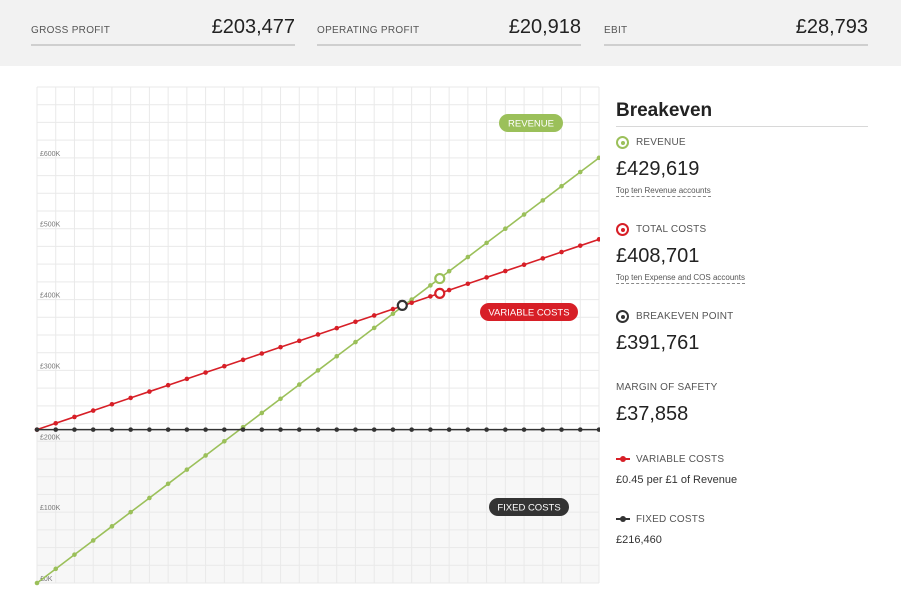 The height and width of the screenshot is (604, 901). What do you see at coordinates (652, 414) in the screenshot?
I see `margin-of-safety-value: £37,858` at bounding box center [652, 414].